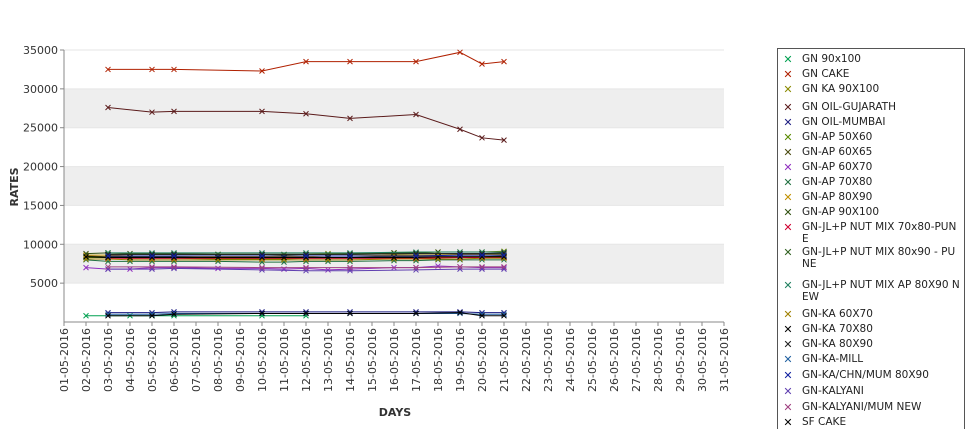 The width and height of the screenshot is (975, 429). What do you see at coordinates (218, 360) in the screenshot?
I see `x-tick-label: 08-05-2016` at bounding box center [218, 360].